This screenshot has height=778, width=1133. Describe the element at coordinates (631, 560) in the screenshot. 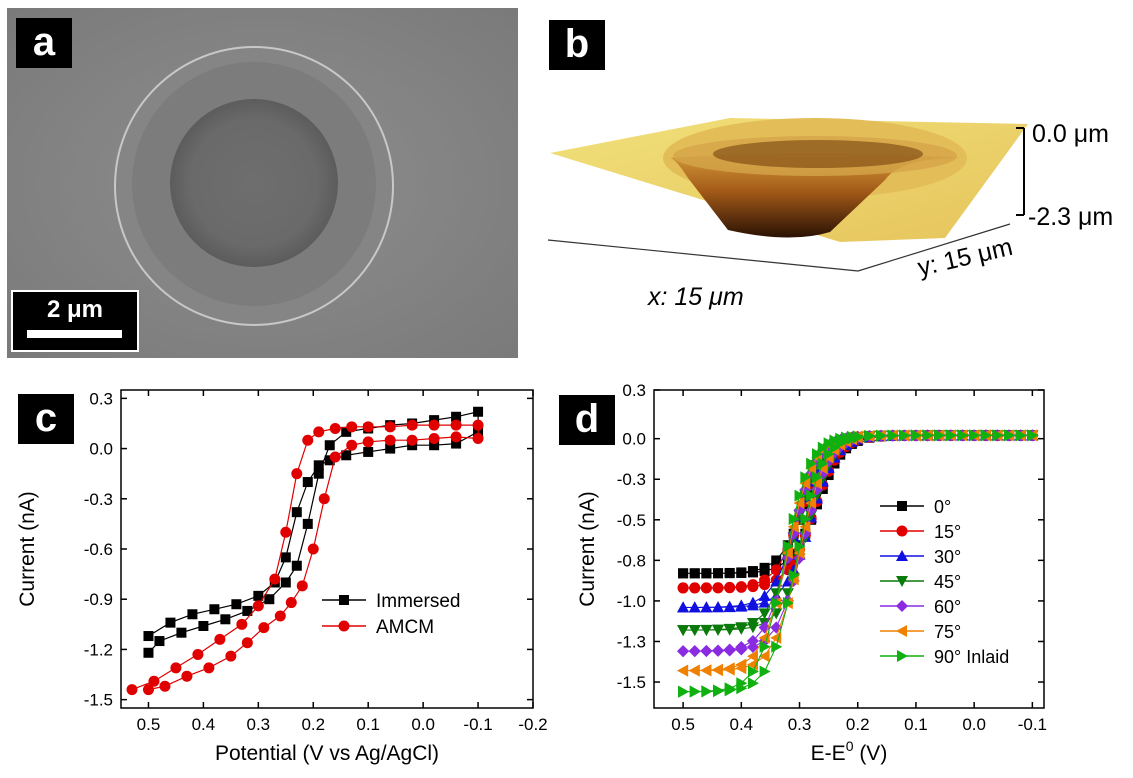

I see `y-tick-label: -0.8` at that location.